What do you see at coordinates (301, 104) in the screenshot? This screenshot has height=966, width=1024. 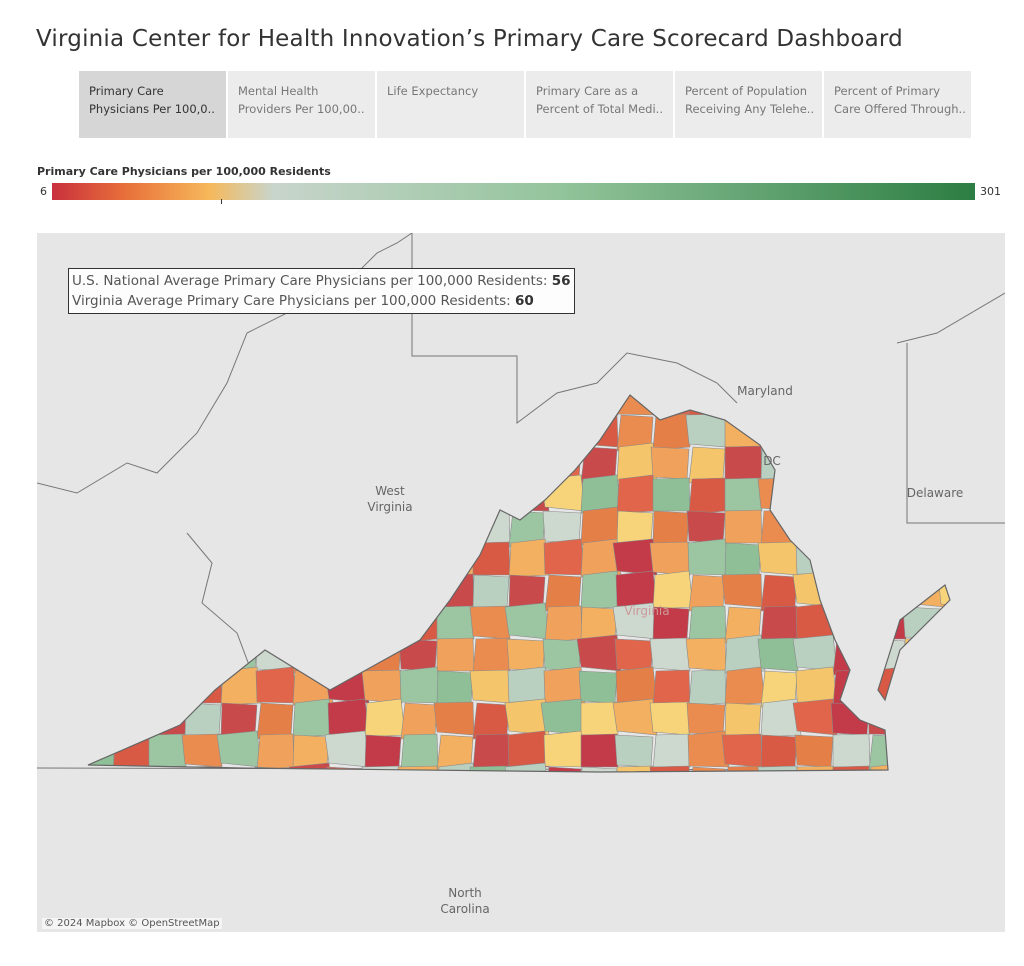 I see `tab: Mental Health Providers Per 100,00..` at bounding box center [301, 104].